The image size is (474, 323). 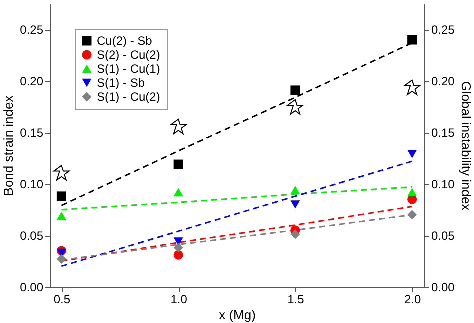 What do you see at coordinates (444, 81) in the screenshot?
I see `y2-tick-label: 0.20` at bounding box center [444, 81].